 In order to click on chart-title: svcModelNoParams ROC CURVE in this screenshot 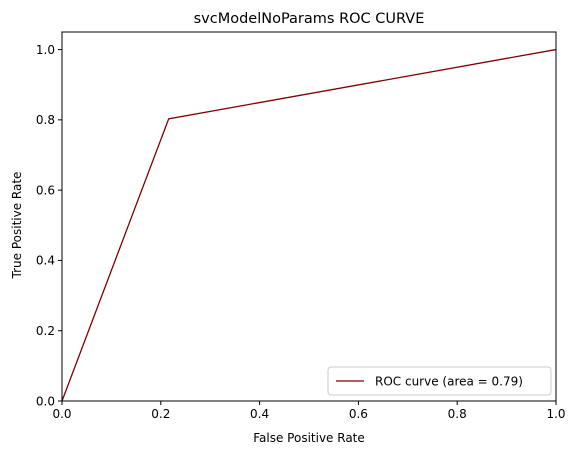, I will do `click(309, 19)`.